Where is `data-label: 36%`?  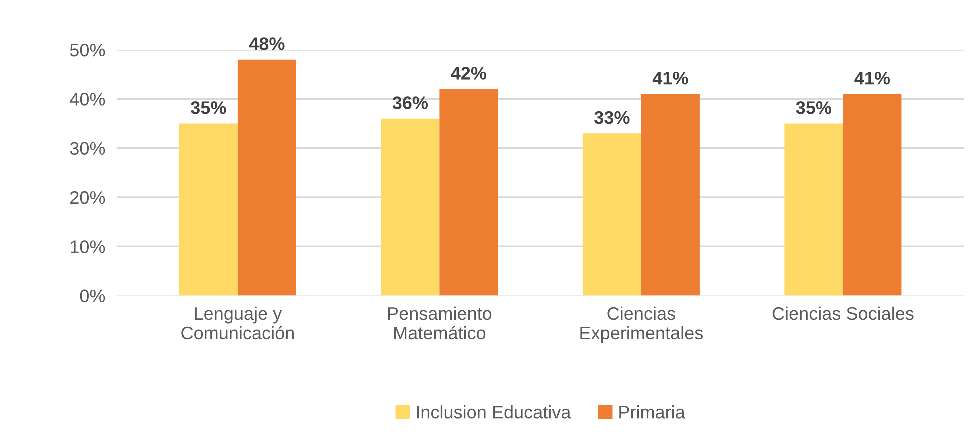 data-label: 36% is located at coordinates (410, 103).